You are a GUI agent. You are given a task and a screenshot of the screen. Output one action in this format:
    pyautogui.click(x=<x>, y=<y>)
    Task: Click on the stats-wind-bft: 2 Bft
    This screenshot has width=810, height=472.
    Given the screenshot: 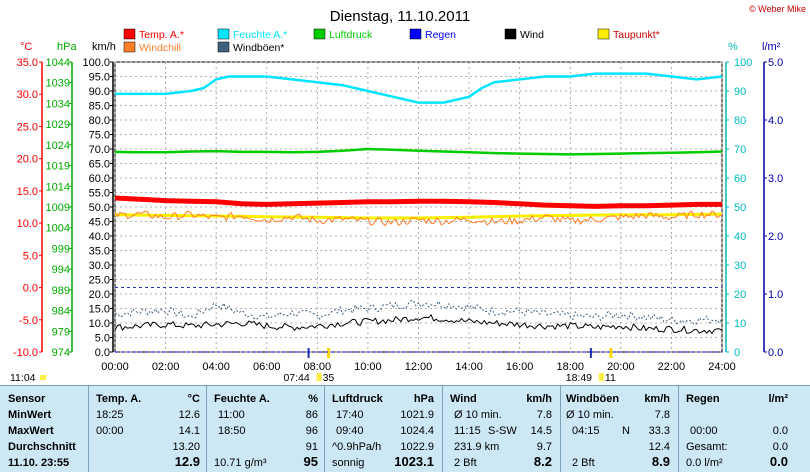 What is the action you would take?
    pyautogui.click(x=465, y=463)
    